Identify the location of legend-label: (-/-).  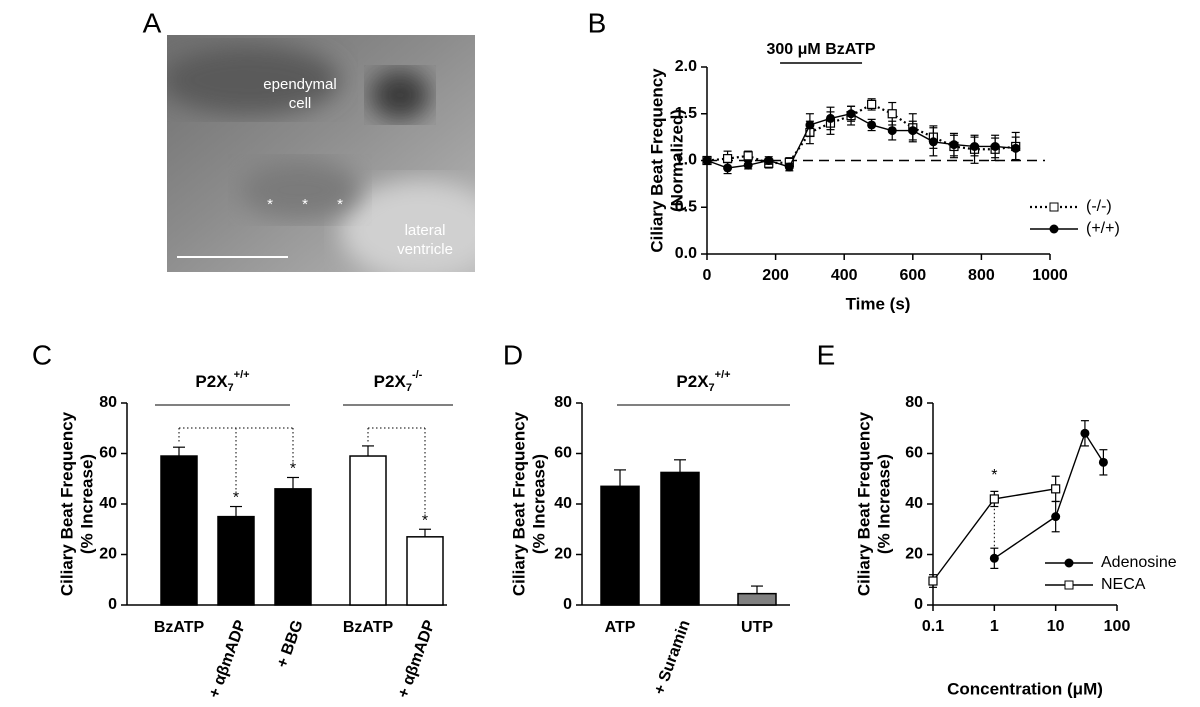
(1099, 206).